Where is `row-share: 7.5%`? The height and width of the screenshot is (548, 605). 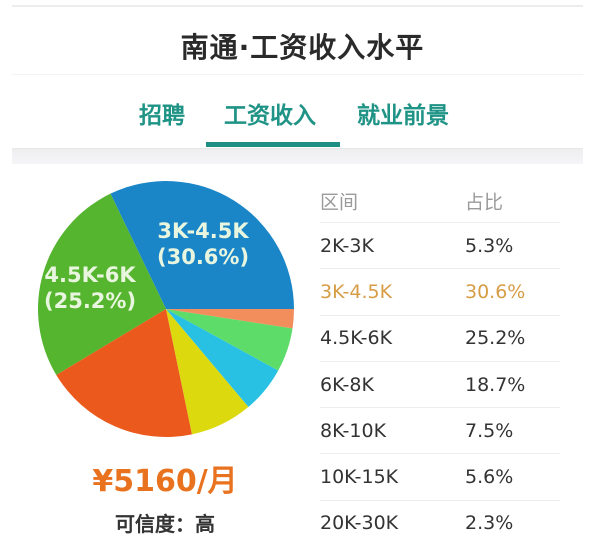
row-share: 7.5% is located at coordinates (489, 430).